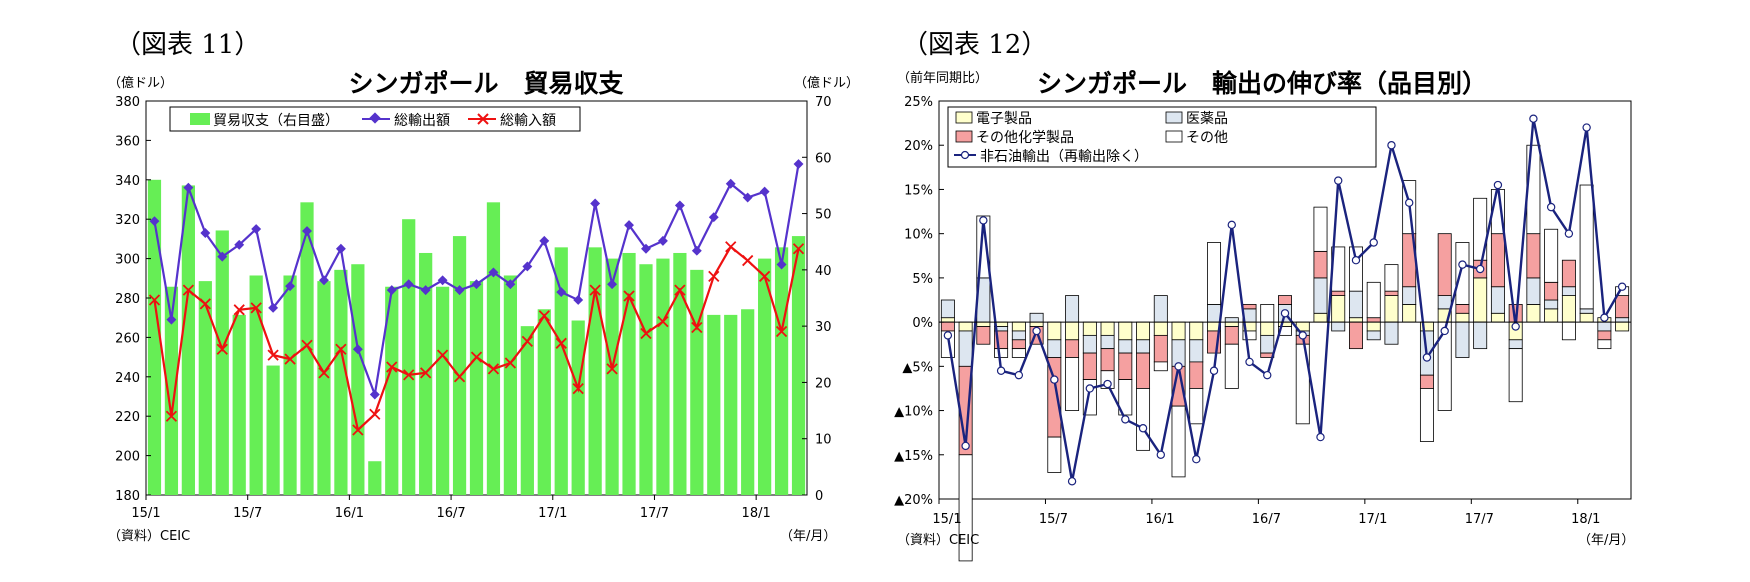  What do you see at coordinates (1606, 540) in the screenshot?
I see `figure-12-x-unit: （年/月）` at bounding box center [1606, 540].